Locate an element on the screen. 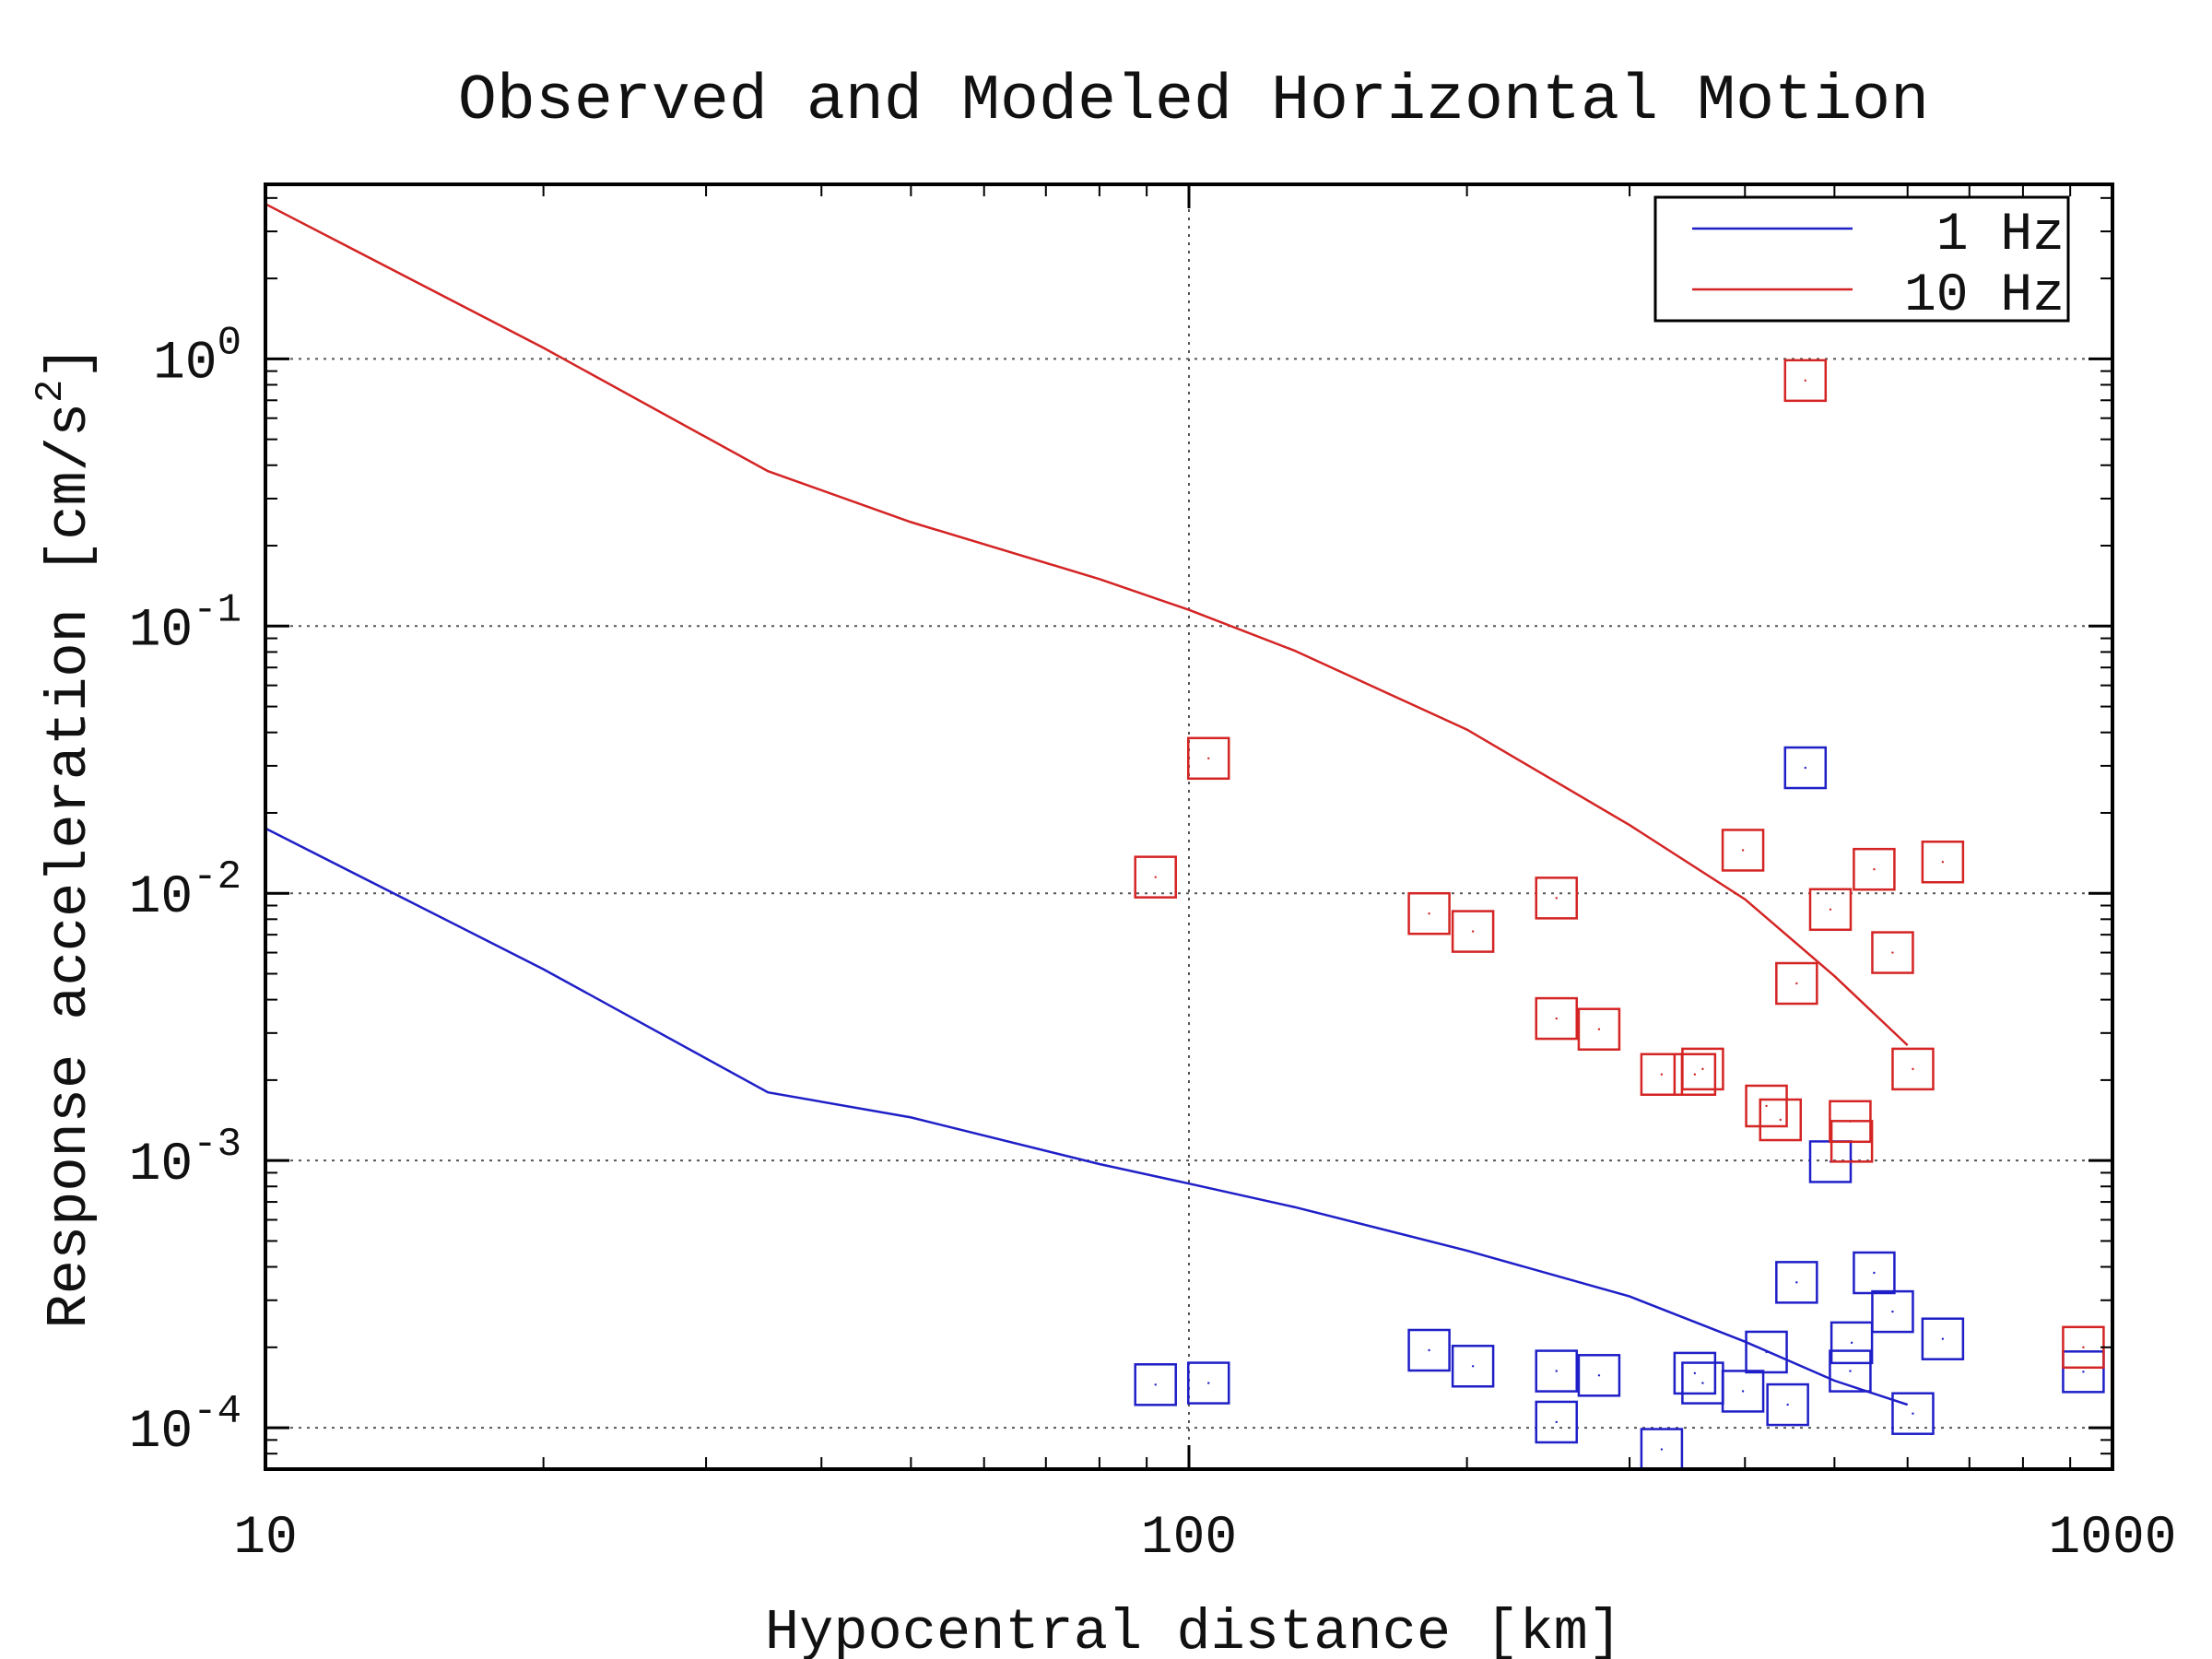  y-tick-label: 10⁻¹ is located at coordinates (185, 624).